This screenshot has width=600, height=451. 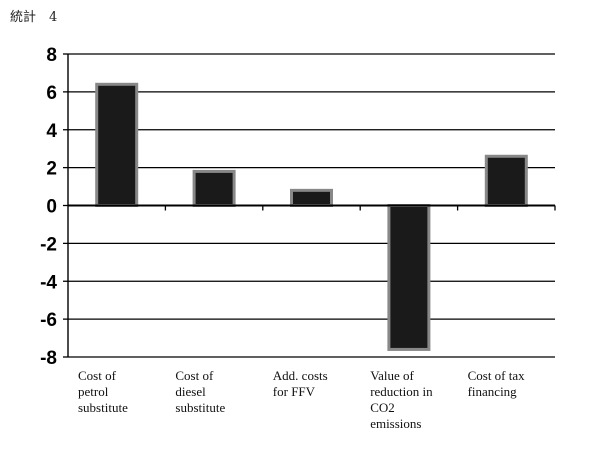 I want to click on figure-caption: 統計 4, so click(x=34, y=17).